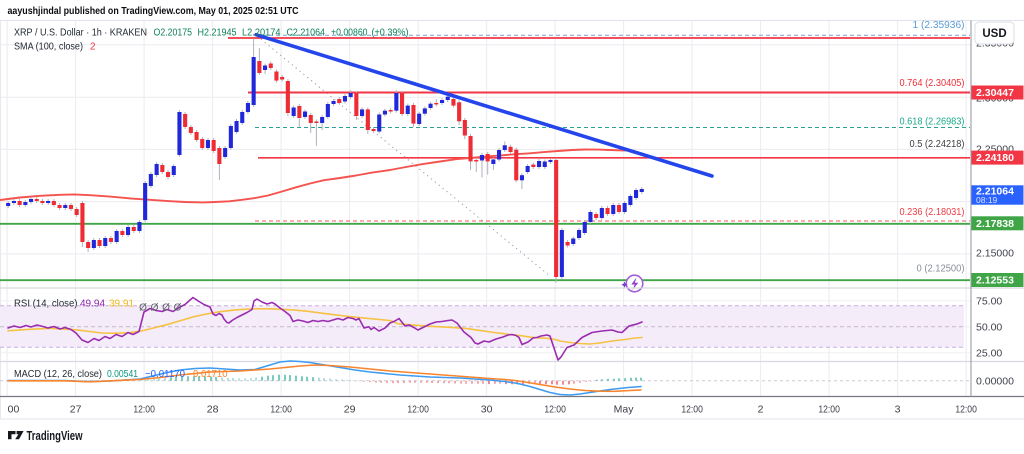  Describe the element at coordinates (306, 33) in the screenshot. I see `svg-text: C2.21064` at that location.